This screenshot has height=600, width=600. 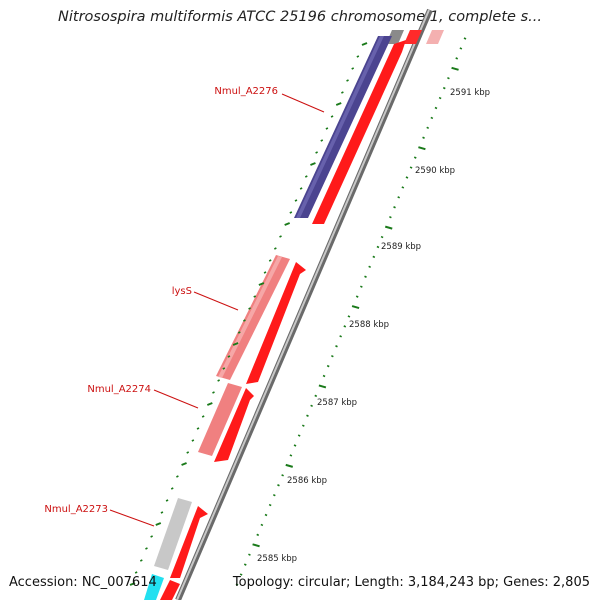 What do you see at coordinates (303, 103) in the screenshot?
I see `label-line-nmul-a2276` at bounding box center [303, 103].